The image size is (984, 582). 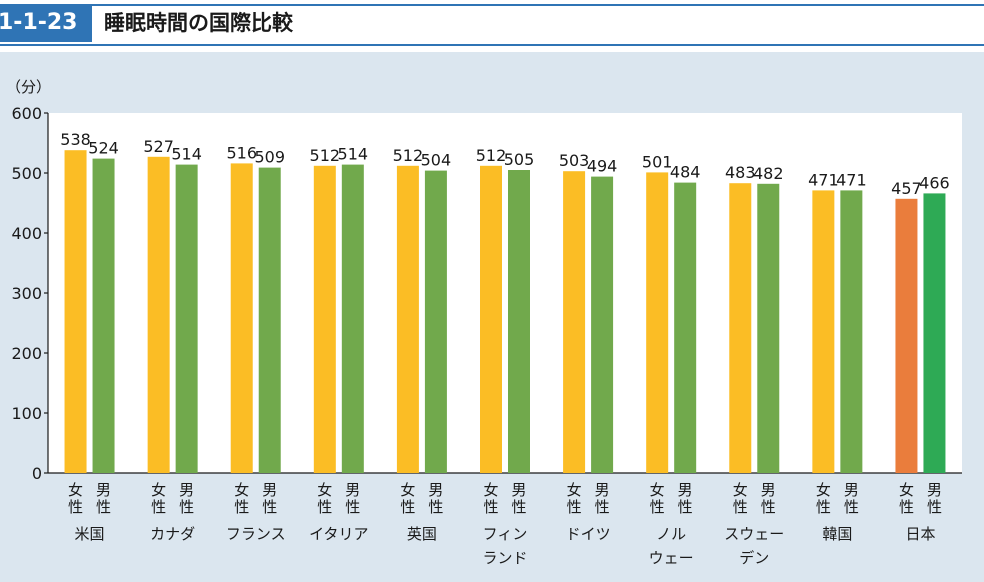 I want to click on figure-header: 1-1-23 睡眠時間の国際比較, so click(x=492, y=23).